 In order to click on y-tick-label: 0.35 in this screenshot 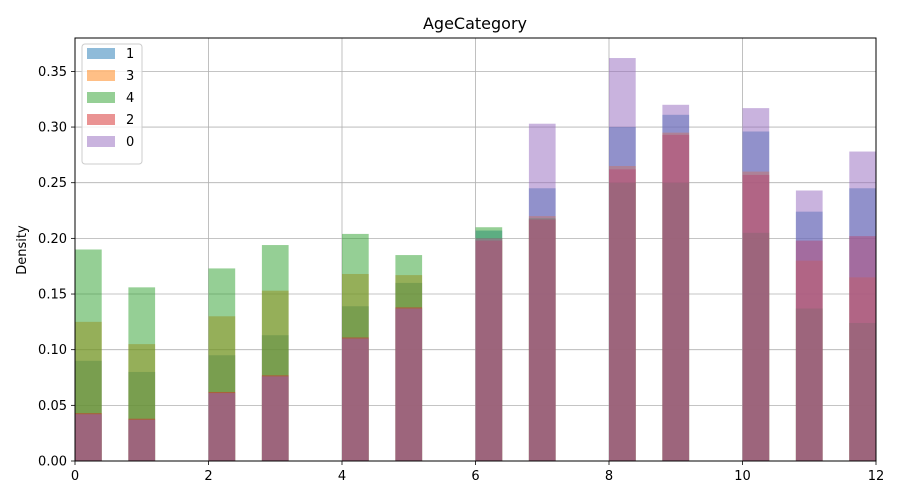, I will do `click(52, 72)`.